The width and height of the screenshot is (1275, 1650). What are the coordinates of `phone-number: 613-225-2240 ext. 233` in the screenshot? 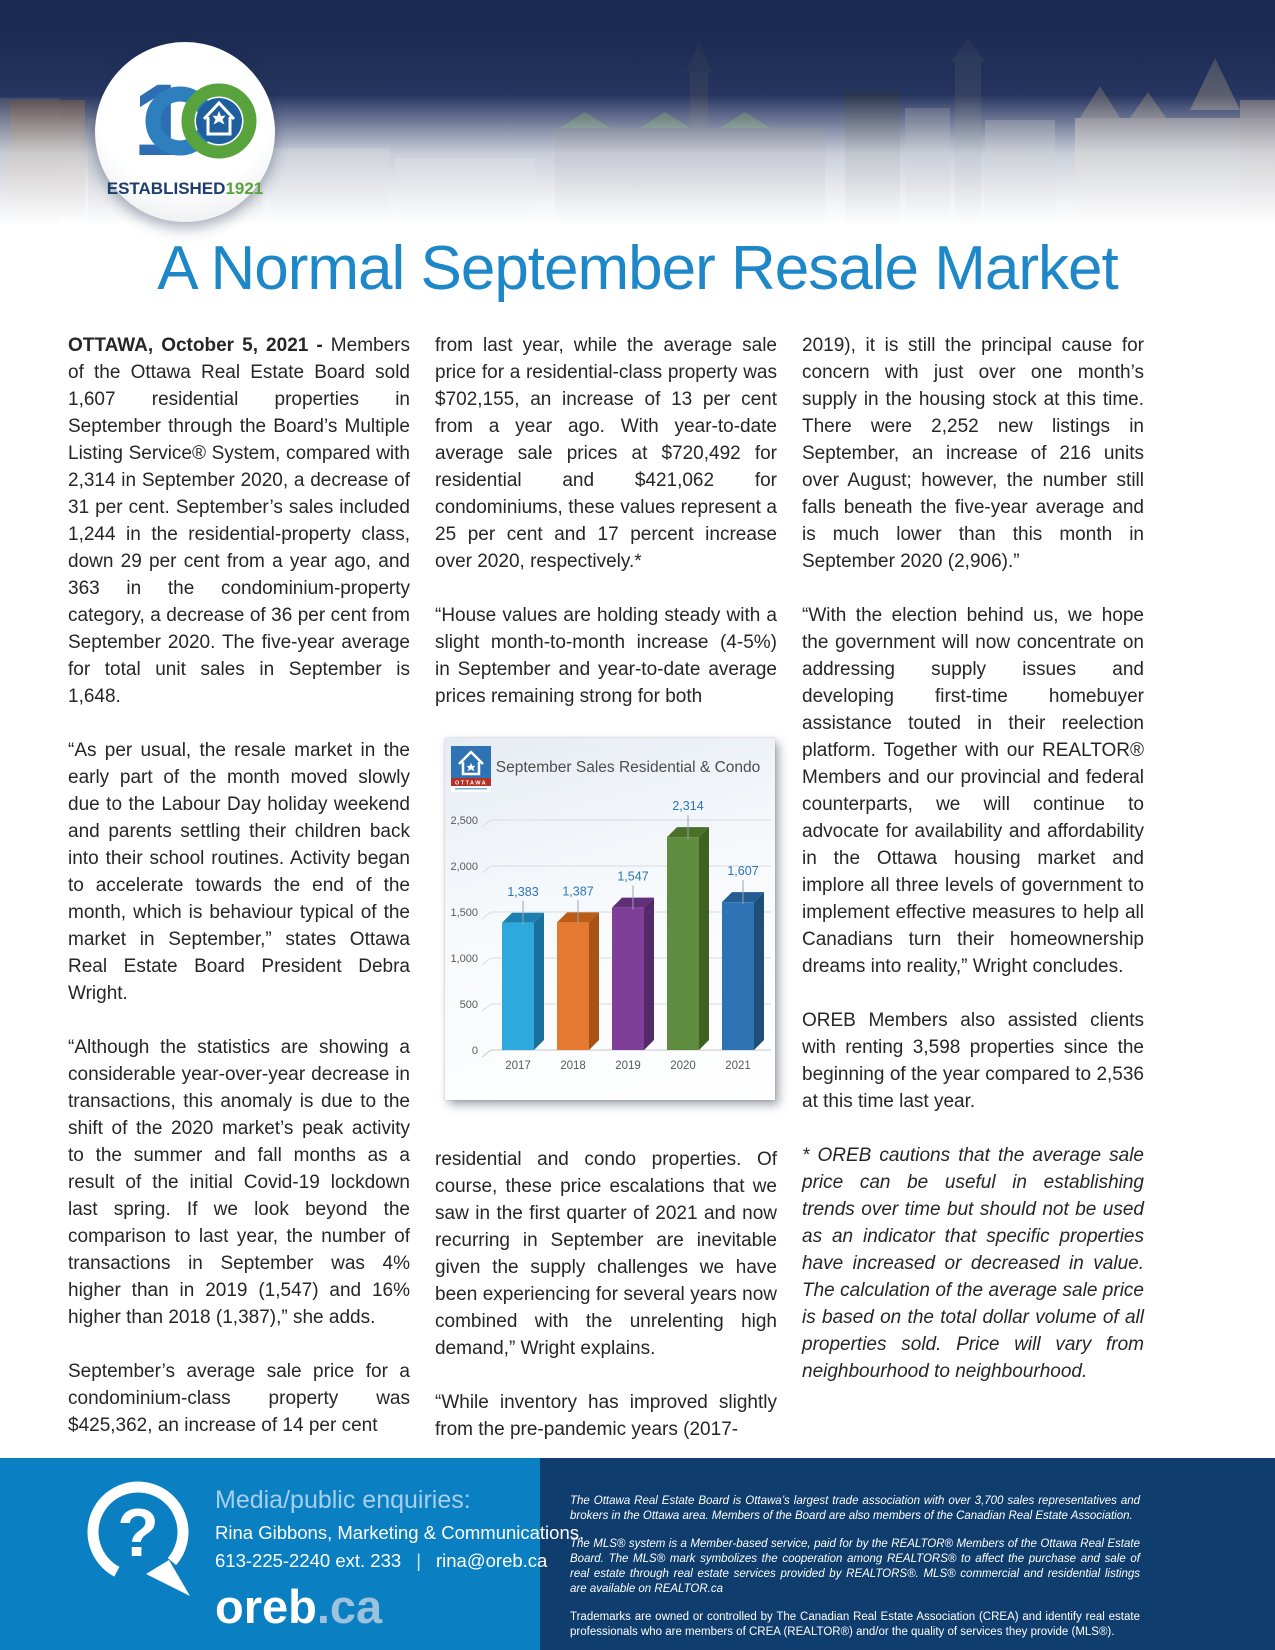 It's located at (308, 1560).